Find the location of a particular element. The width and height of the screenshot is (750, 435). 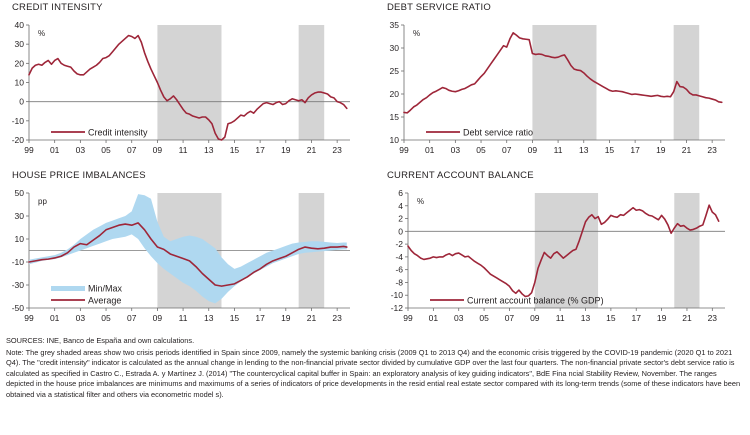

panel-title-current-account-balance: CURRENT ACCOUNT BALANCE is located at coordinates (460, 175).